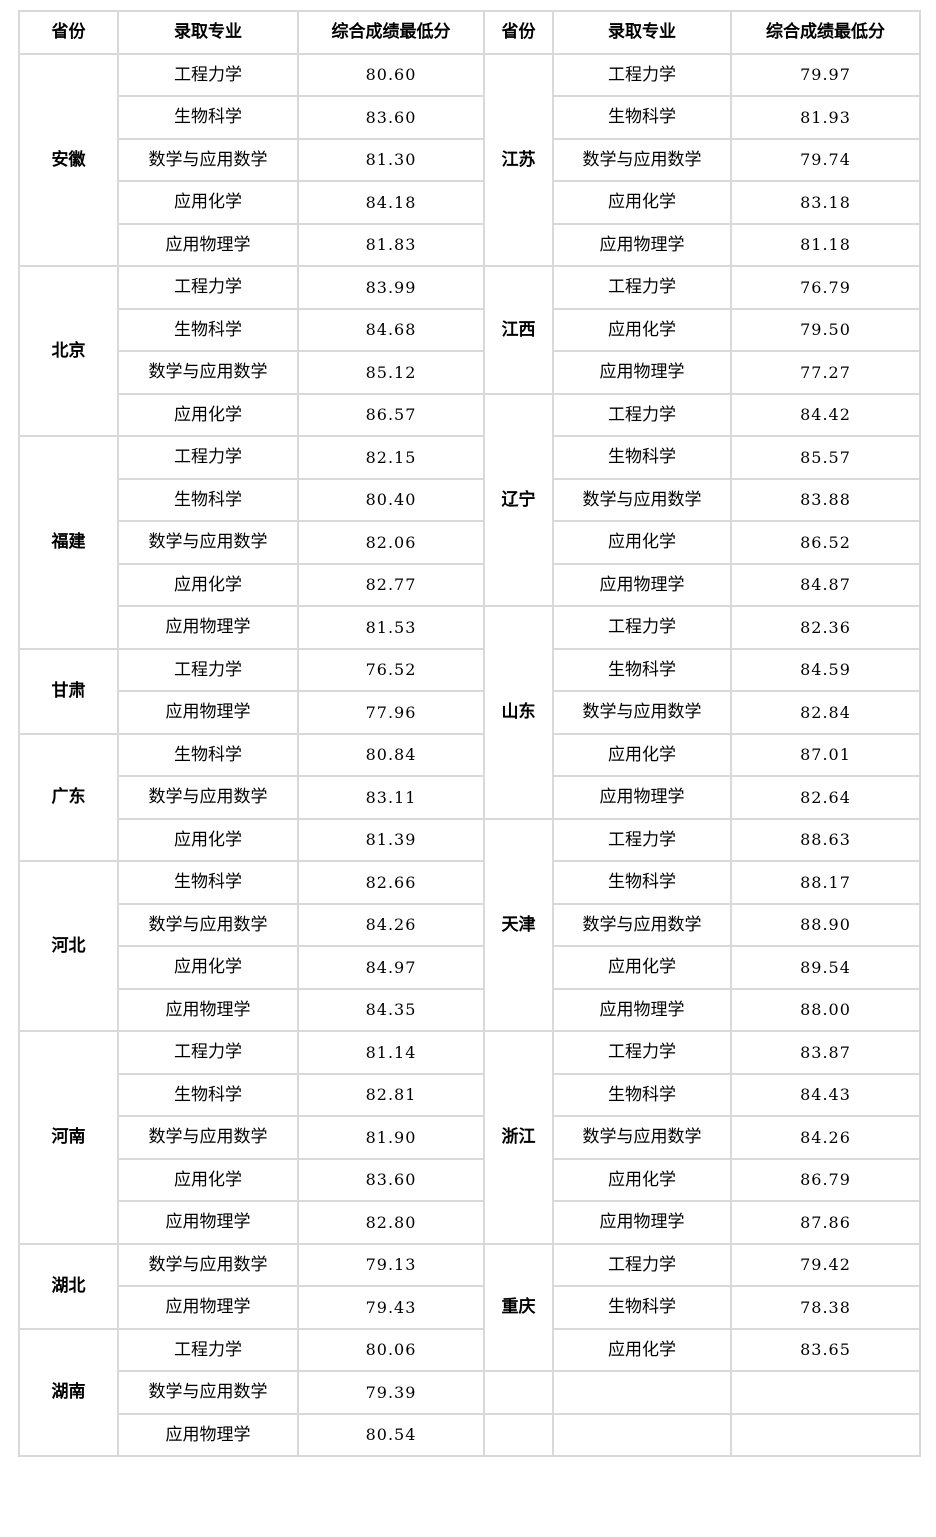 Image resolution: width=936 pixels, height=1537 pixels. What do you see at coordinates (702, 1009) in the screenshot?
I see `table-row: 应用物理学 88.00` at bounding box center [702, 1009].